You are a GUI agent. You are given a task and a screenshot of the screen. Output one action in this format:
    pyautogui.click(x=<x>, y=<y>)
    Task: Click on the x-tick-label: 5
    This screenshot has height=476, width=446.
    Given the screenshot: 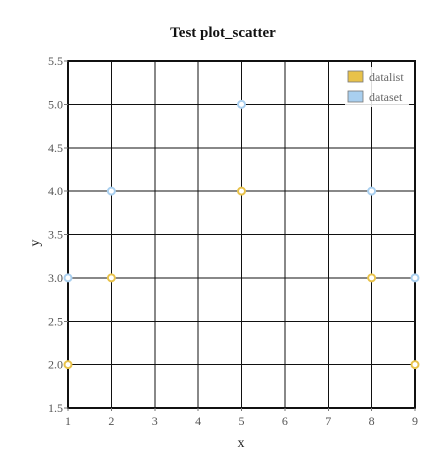 What is the action you would take?
    pyautogui.click(x=242, y=421)
    